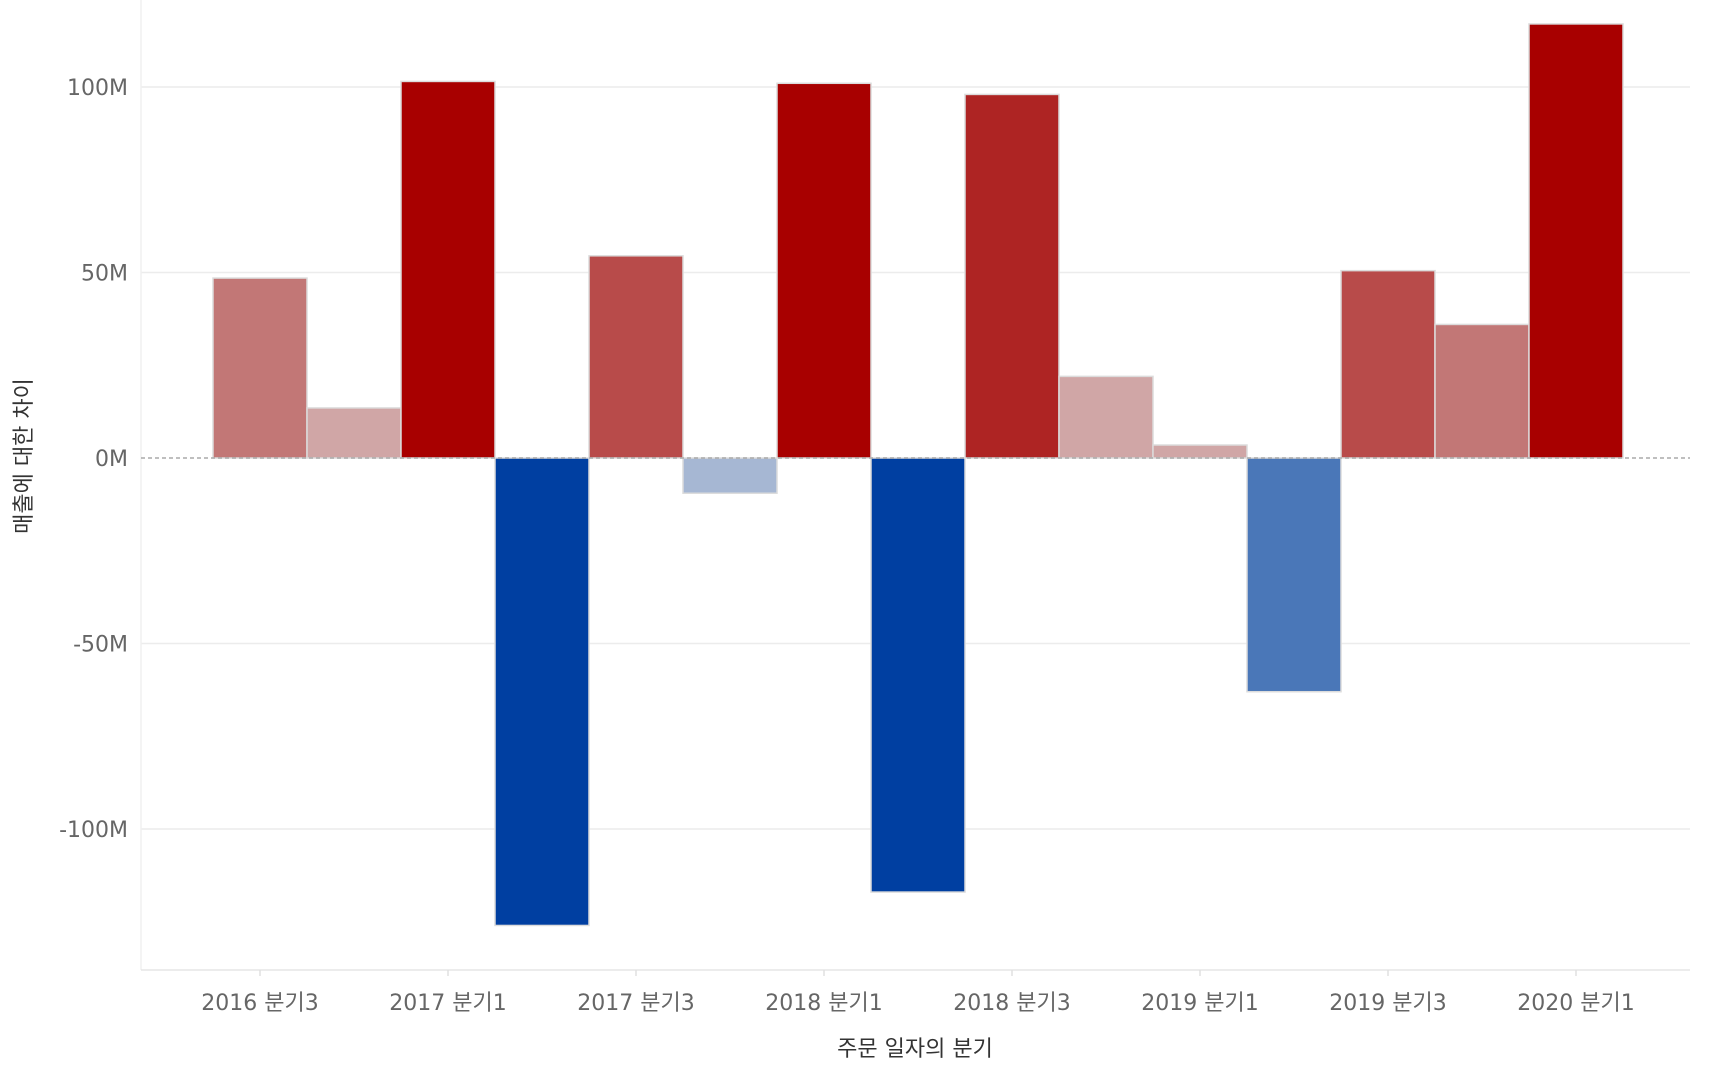 The height and width of the screenshot is (1082, 1710). What do you see at coordinates (259, 1003) in the screenshot?
I see `x-tick-label: 2016 분기3` at bounding box center [259, 1003].